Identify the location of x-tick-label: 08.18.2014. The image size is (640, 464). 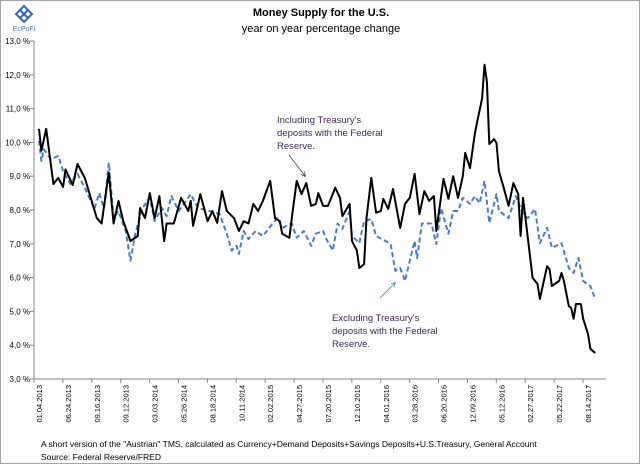
(212, 404).